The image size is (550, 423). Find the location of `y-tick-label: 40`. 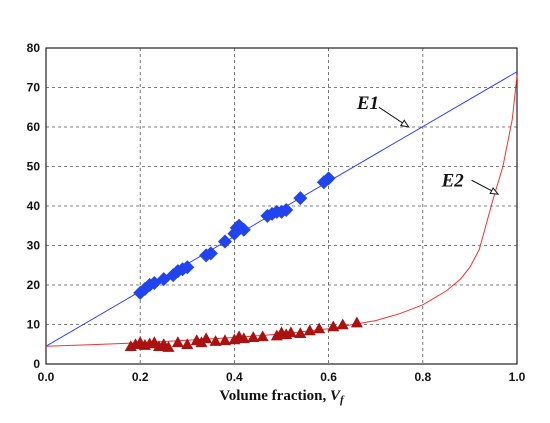

y-tick-label: 40 is located at coordinates (34, 206).